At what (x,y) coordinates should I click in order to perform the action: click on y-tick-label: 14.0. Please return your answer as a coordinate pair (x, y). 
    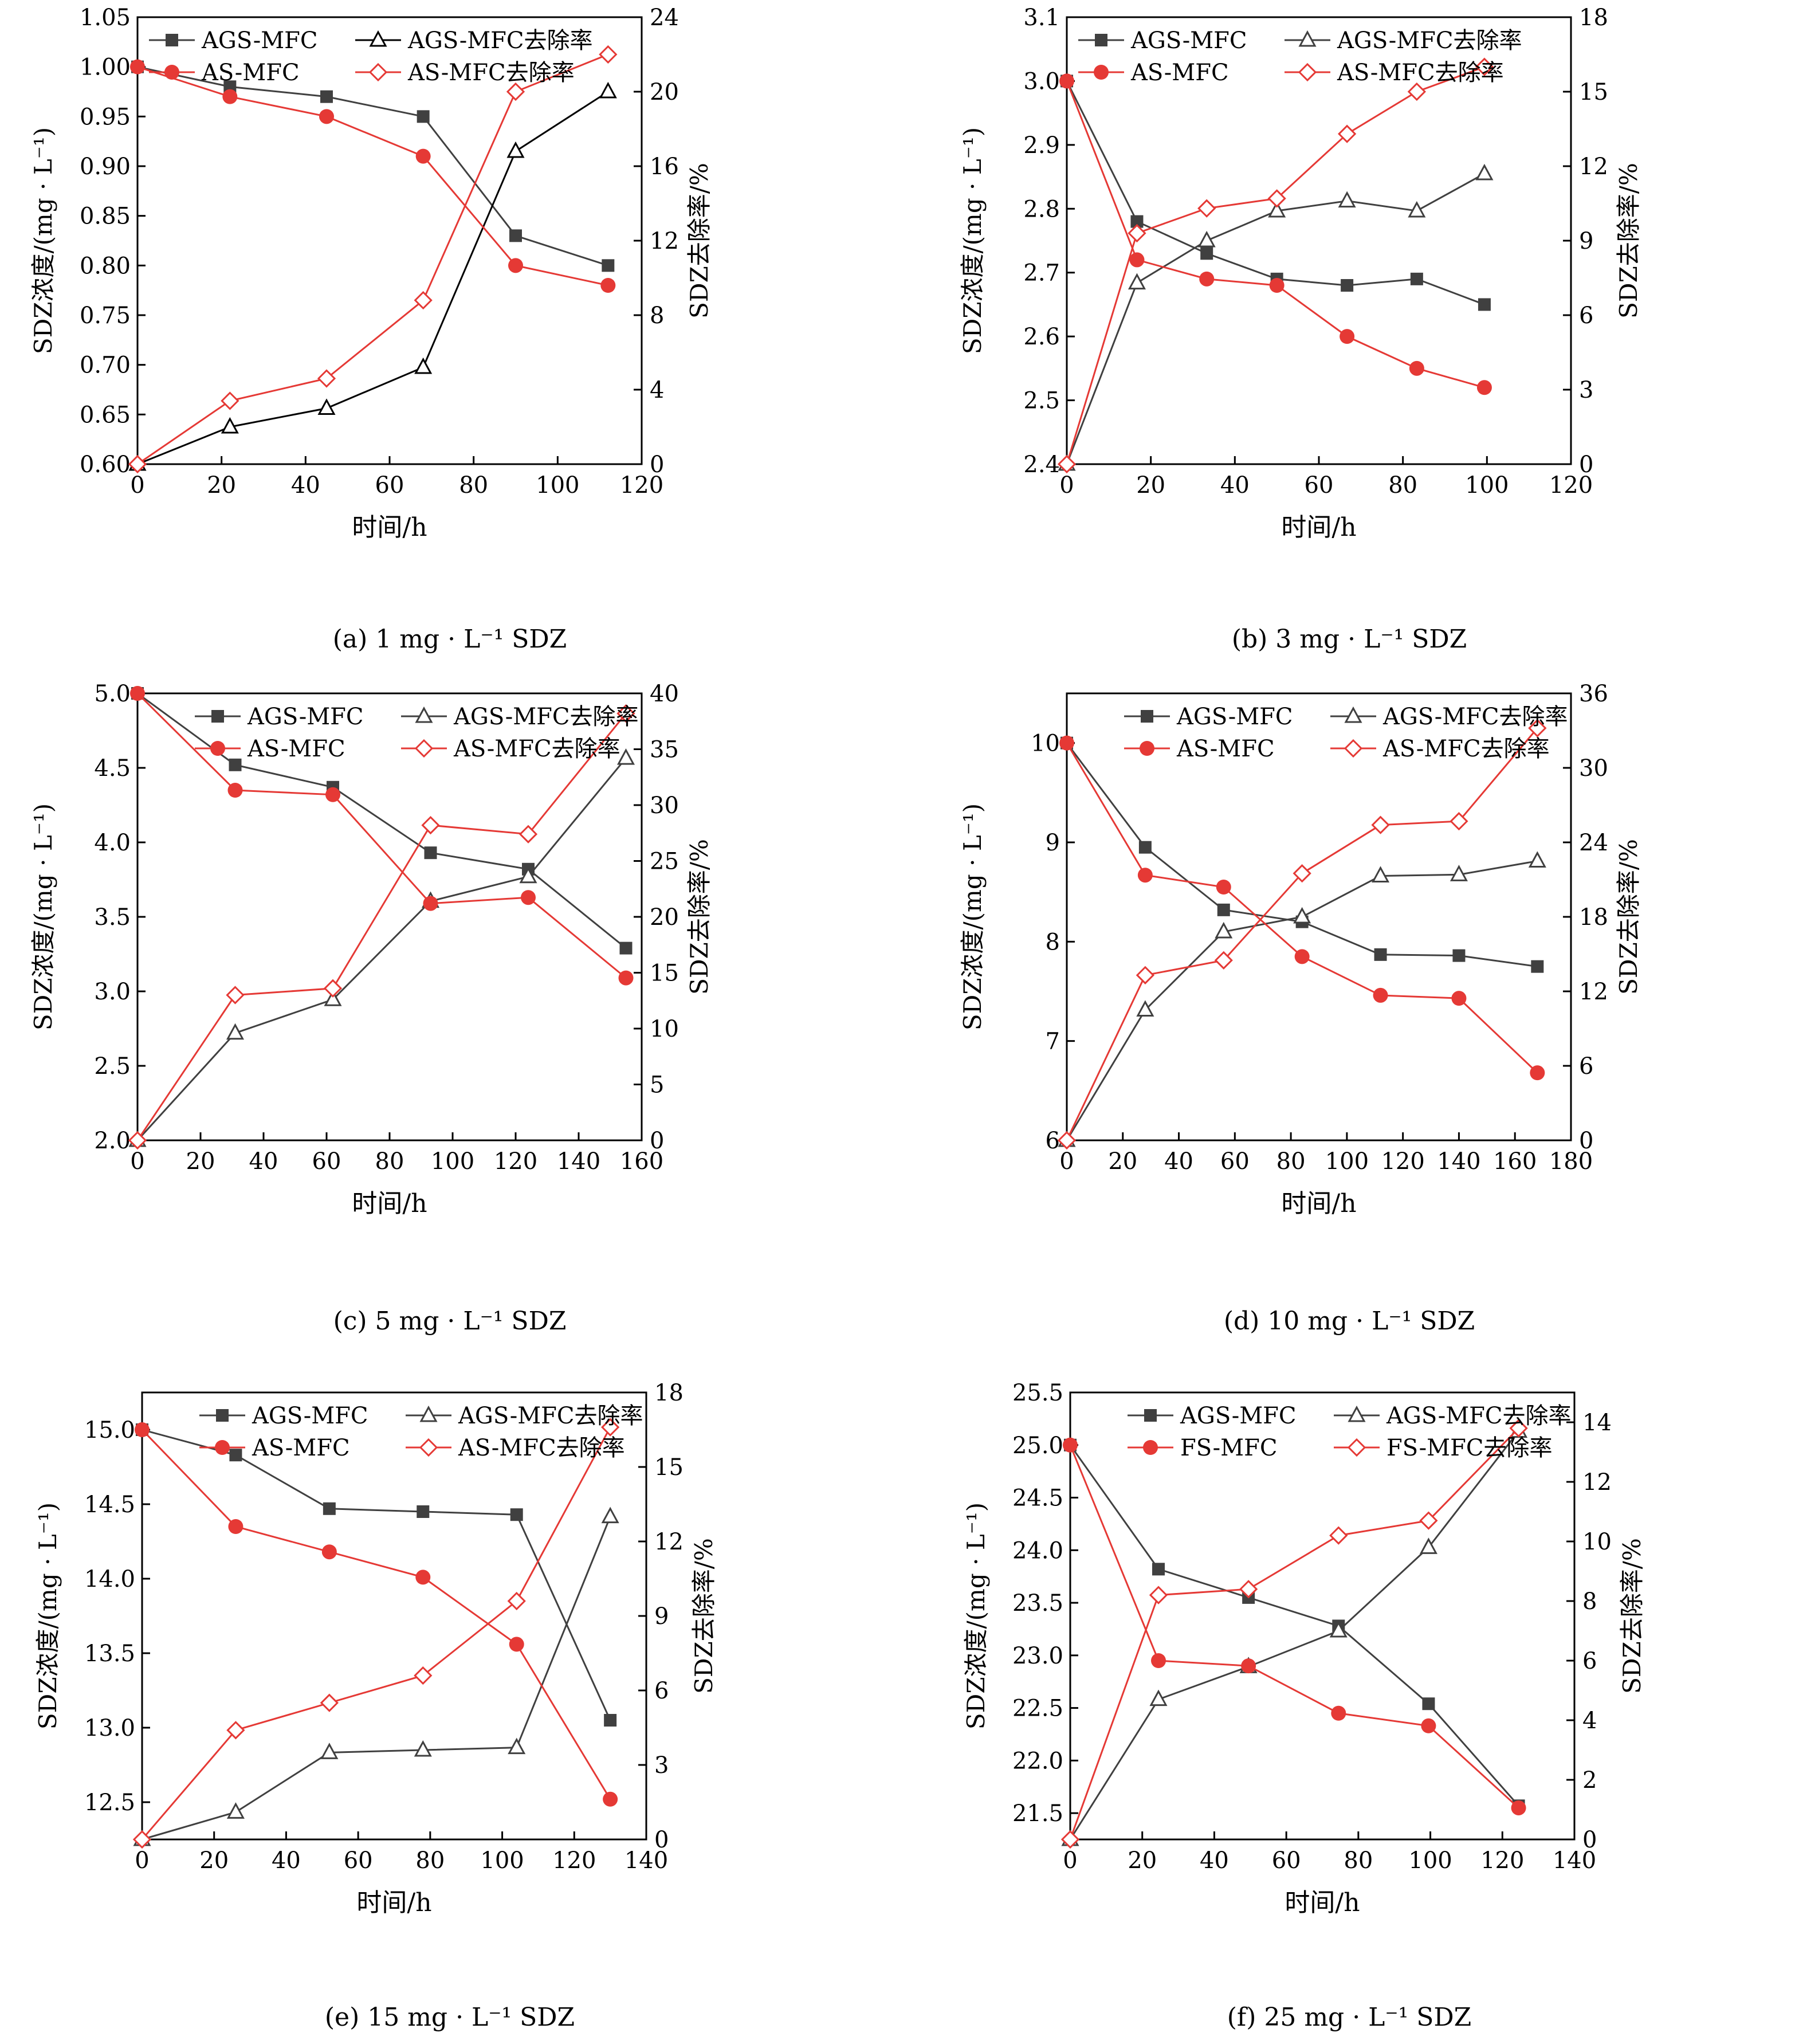
    Looking at the image, I should click on (110, 1579).